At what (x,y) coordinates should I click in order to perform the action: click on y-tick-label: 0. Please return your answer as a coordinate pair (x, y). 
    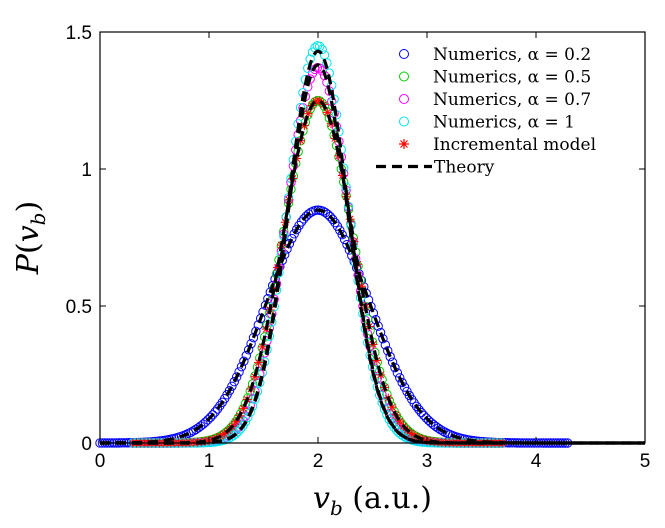
    Looking at the image, I should click on (86, 444).